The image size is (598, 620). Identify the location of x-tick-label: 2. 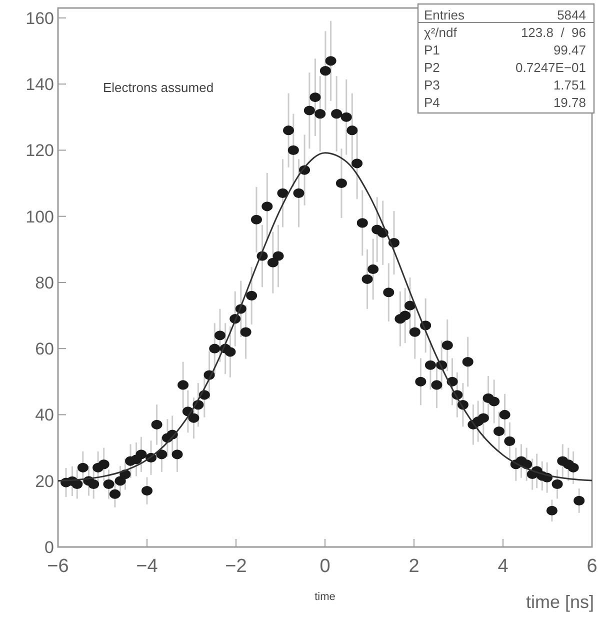
(414, 566).